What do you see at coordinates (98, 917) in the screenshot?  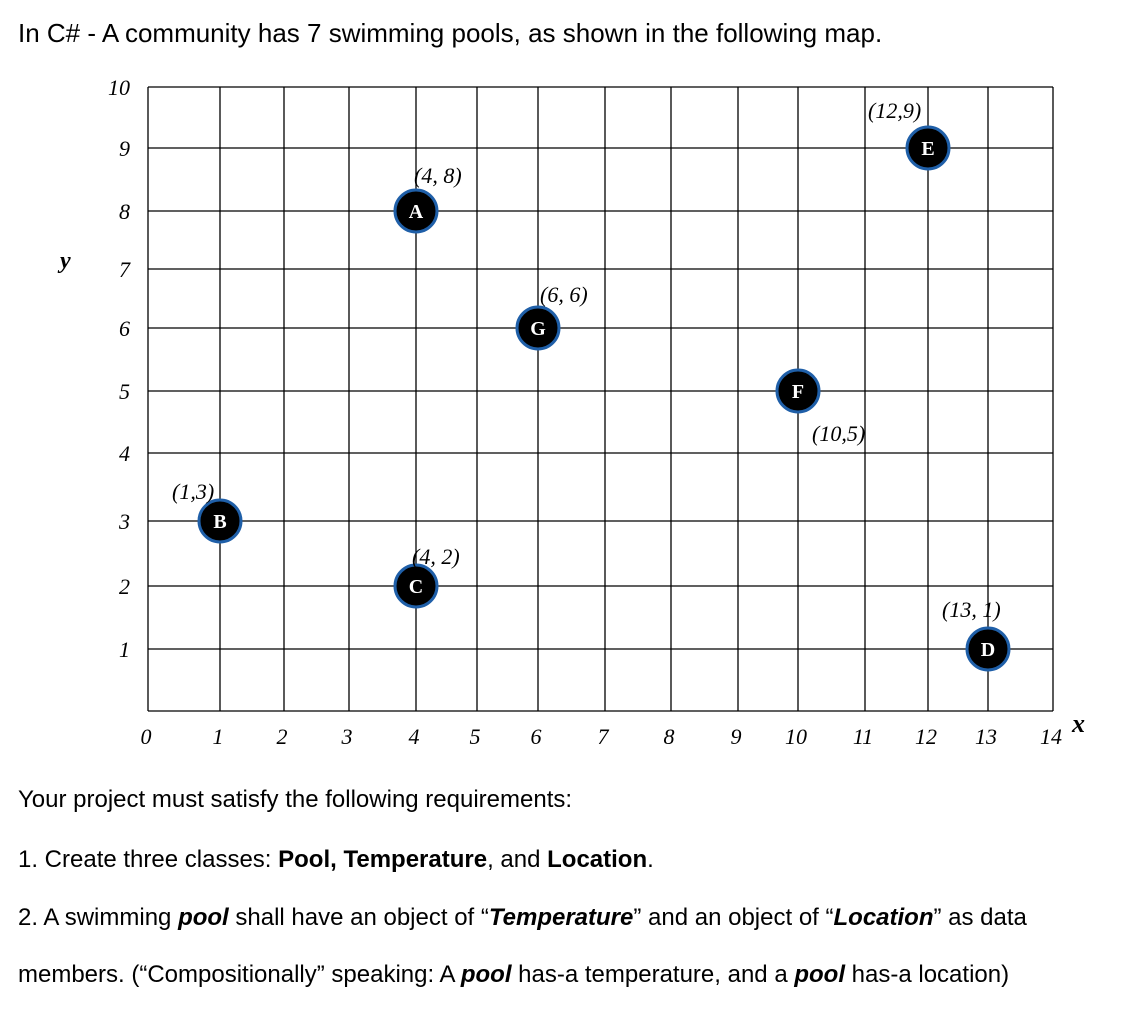 I see `req2-text-1: 2. A swimming` at bounding box center [98, 917].